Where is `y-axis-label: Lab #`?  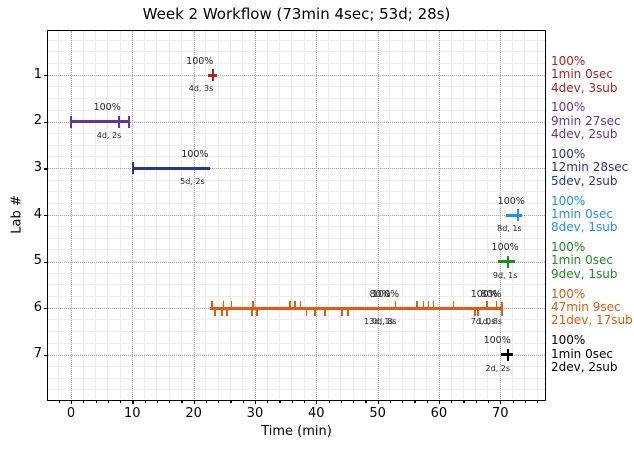 y-axis-label: Lab # is located at coordinates (17, 214).